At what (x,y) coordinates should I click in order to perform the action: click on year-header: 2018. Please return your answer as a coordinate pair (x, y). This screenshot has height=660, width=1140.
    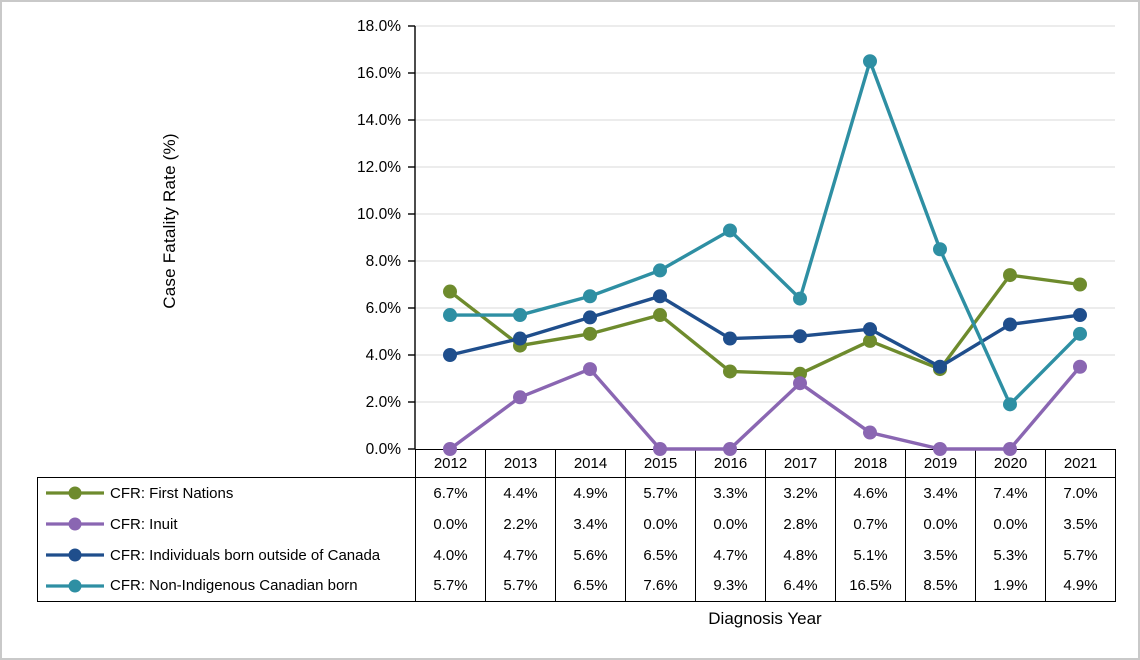
    Looking at the image, I should click on (870, 463).